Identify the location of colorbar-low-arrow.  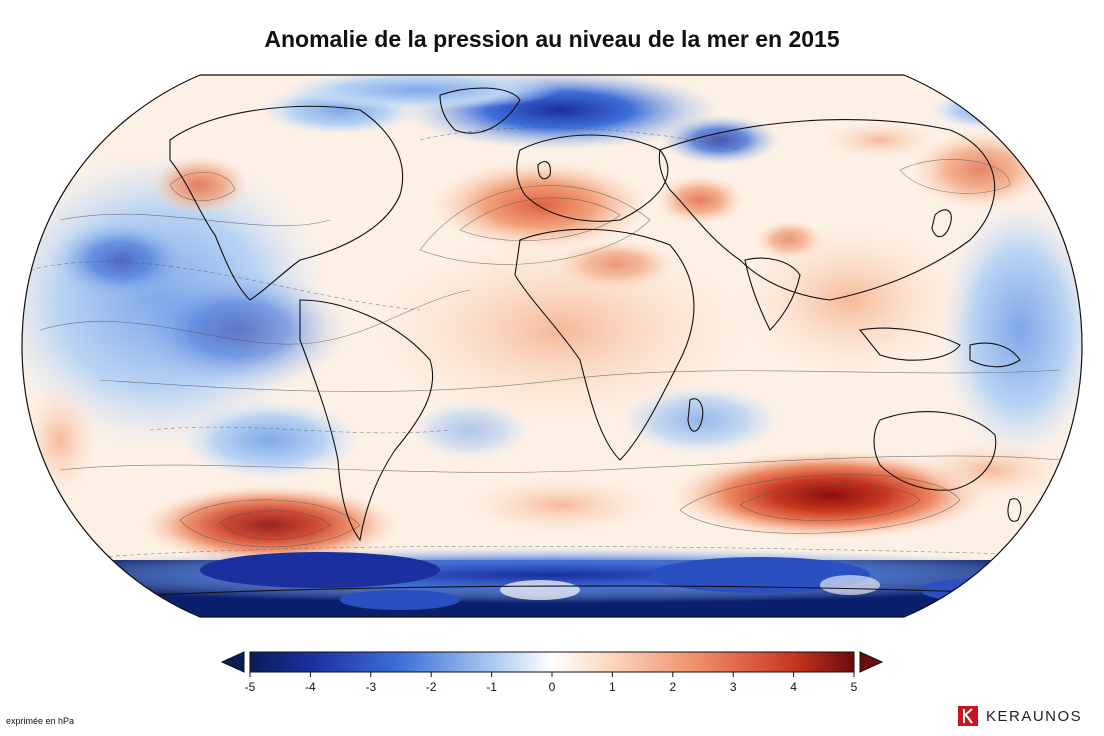
(232, 662).